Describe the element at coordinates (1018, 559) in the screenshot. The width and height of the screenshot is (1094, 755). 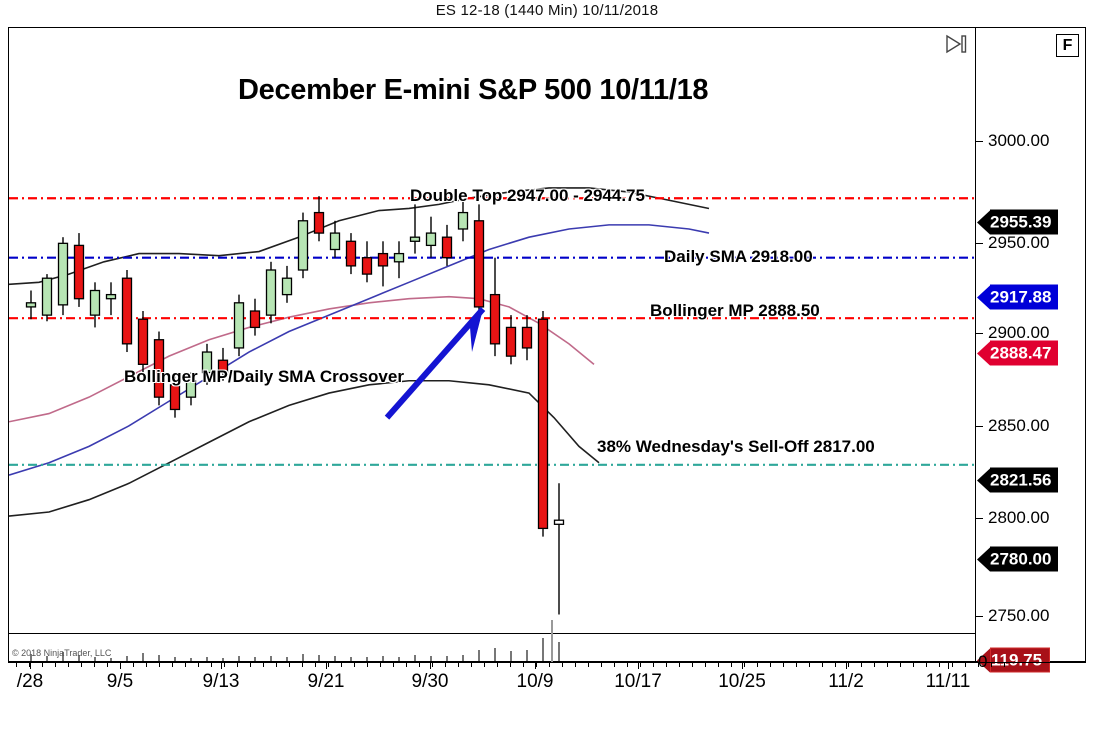
I see `price-marker-2780-00: 2780.00` at that location.